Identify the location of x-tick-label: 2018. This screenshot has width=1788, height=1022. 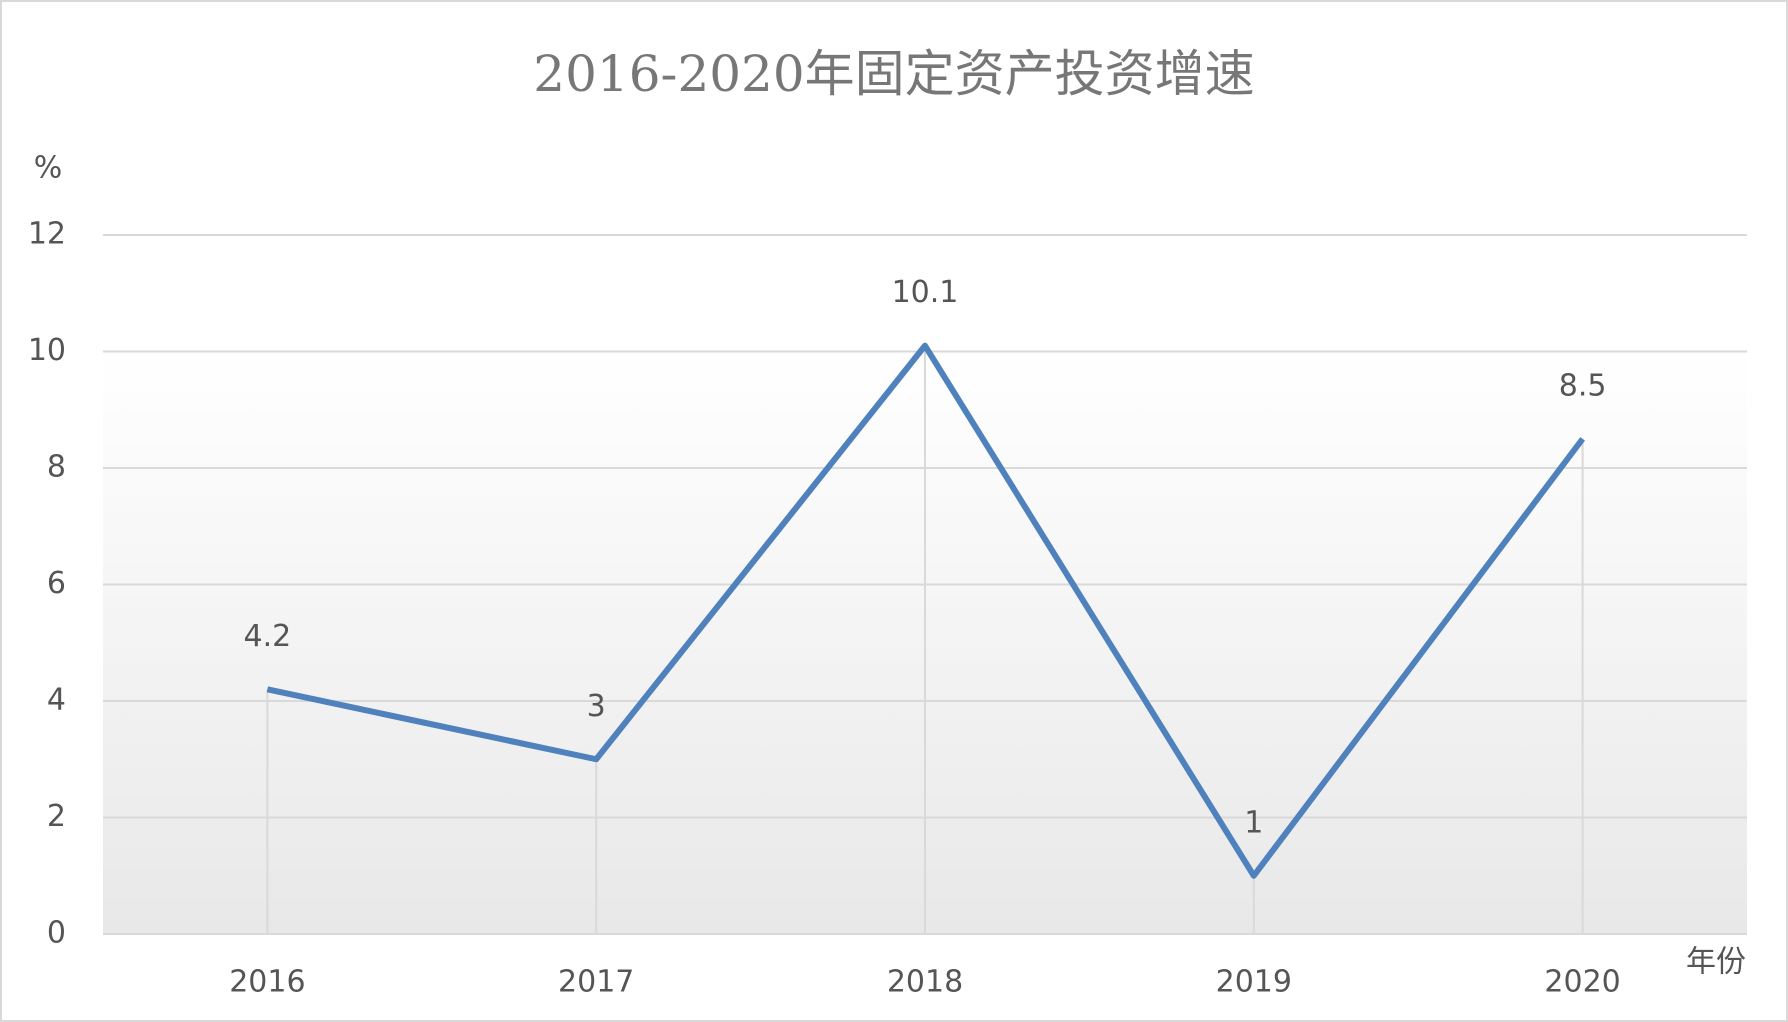
(925, 982).